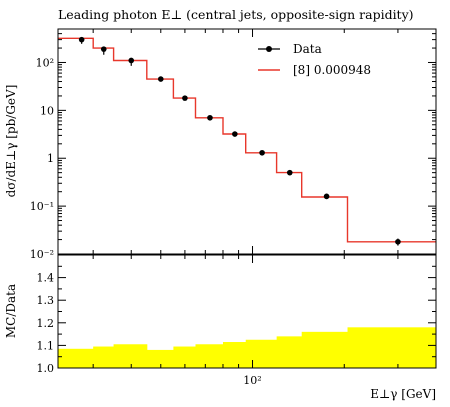  What do you see at coordinates (314, 59) in the screenshot?
I see `legend: Data [8] 0.000948` at bounding box center [314, 59].